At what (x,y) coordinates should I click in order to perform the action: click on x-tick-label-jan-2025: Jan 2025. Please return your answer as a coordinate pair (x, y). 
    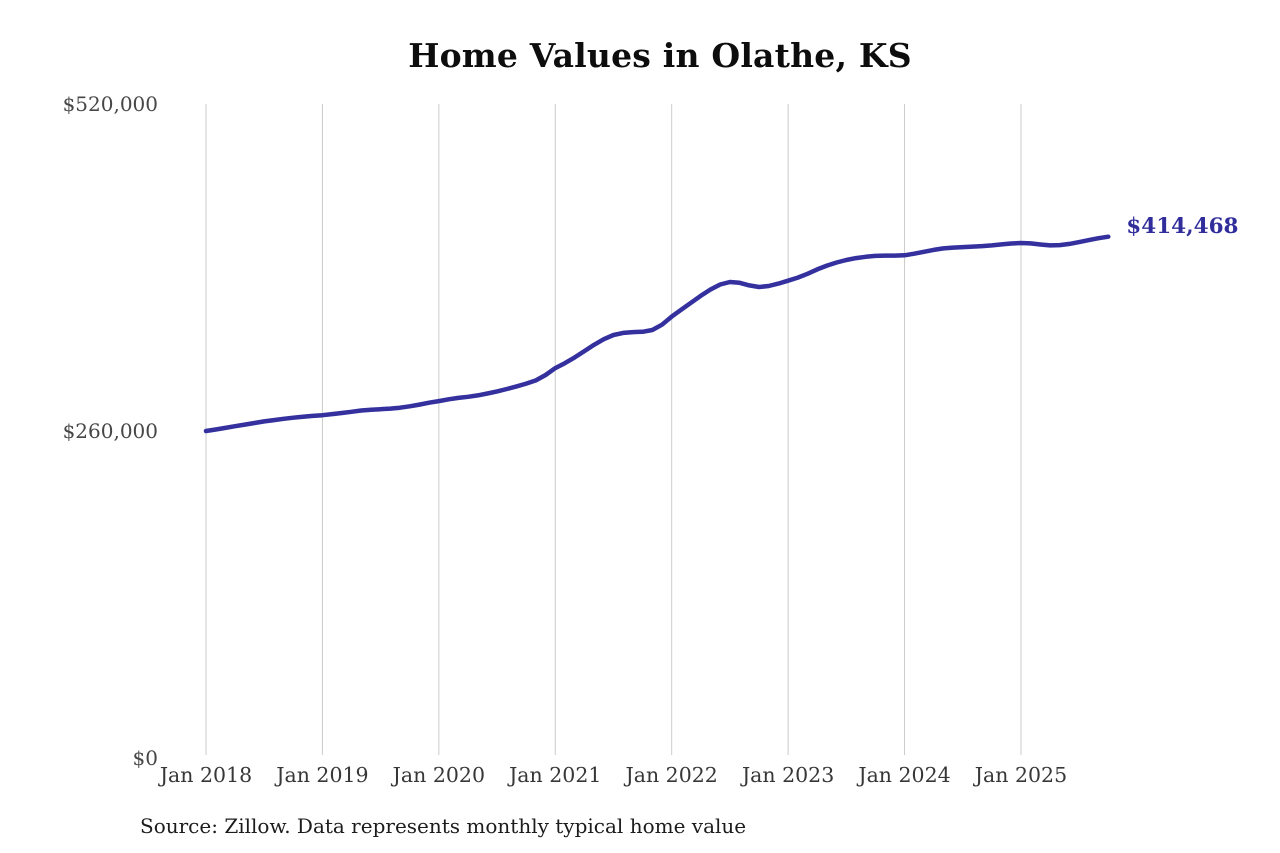
    Looking at the image, I should click on (1021, 775).